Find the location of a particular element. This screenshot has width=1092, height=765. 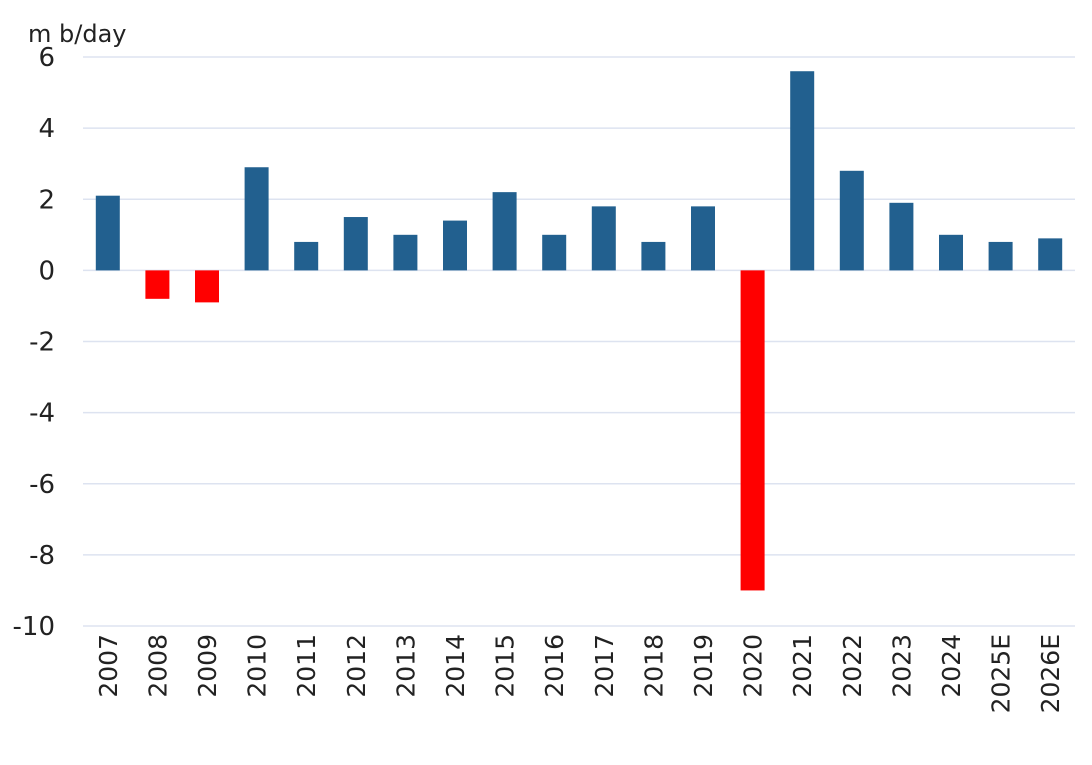

bar-2008 is located at coordinates (157, 284).